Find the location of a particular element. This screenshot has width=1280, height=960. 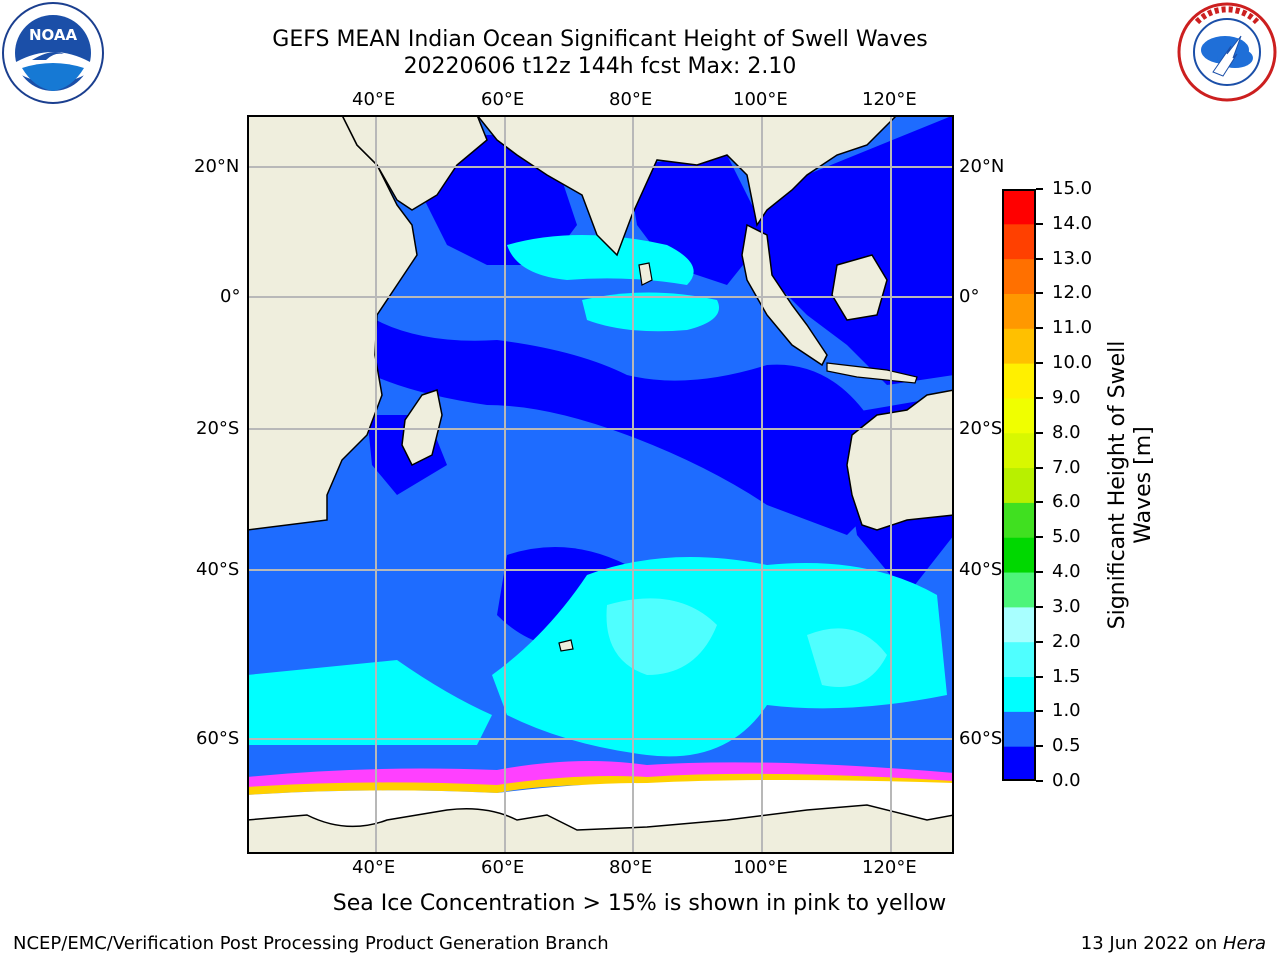

lat-label-left-40s: 40°S is located at coordinates (218, 569).